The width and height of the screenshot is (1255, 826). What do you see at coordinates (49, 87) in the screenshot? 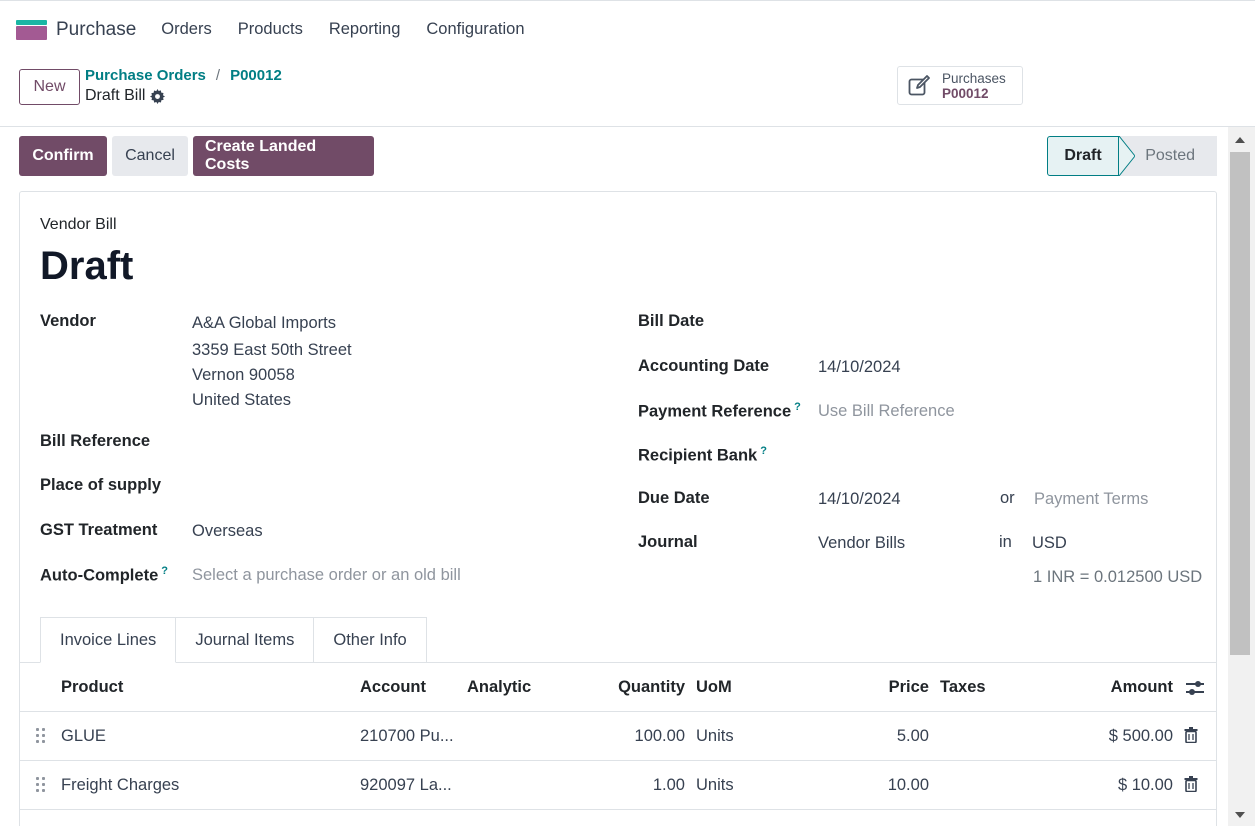
I see `new-button: New` at bounding box center [49, 87].